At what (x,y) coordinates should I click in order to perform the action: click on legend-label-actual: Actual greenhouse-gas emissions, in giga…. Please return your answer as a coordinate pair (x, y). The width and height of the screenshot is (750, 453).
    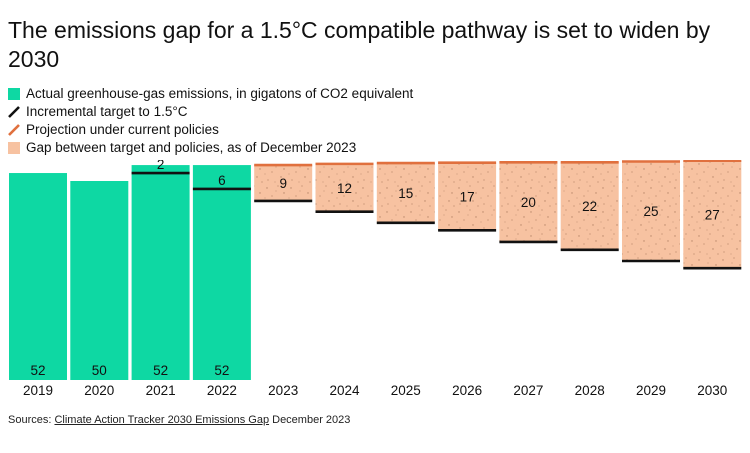
    Looking at the image, I should click on (220, 93).